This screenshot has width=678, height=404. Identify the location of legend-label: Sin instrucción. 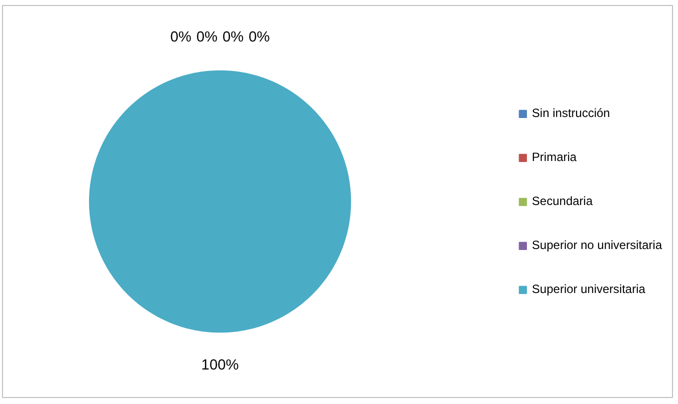
(571, 113).